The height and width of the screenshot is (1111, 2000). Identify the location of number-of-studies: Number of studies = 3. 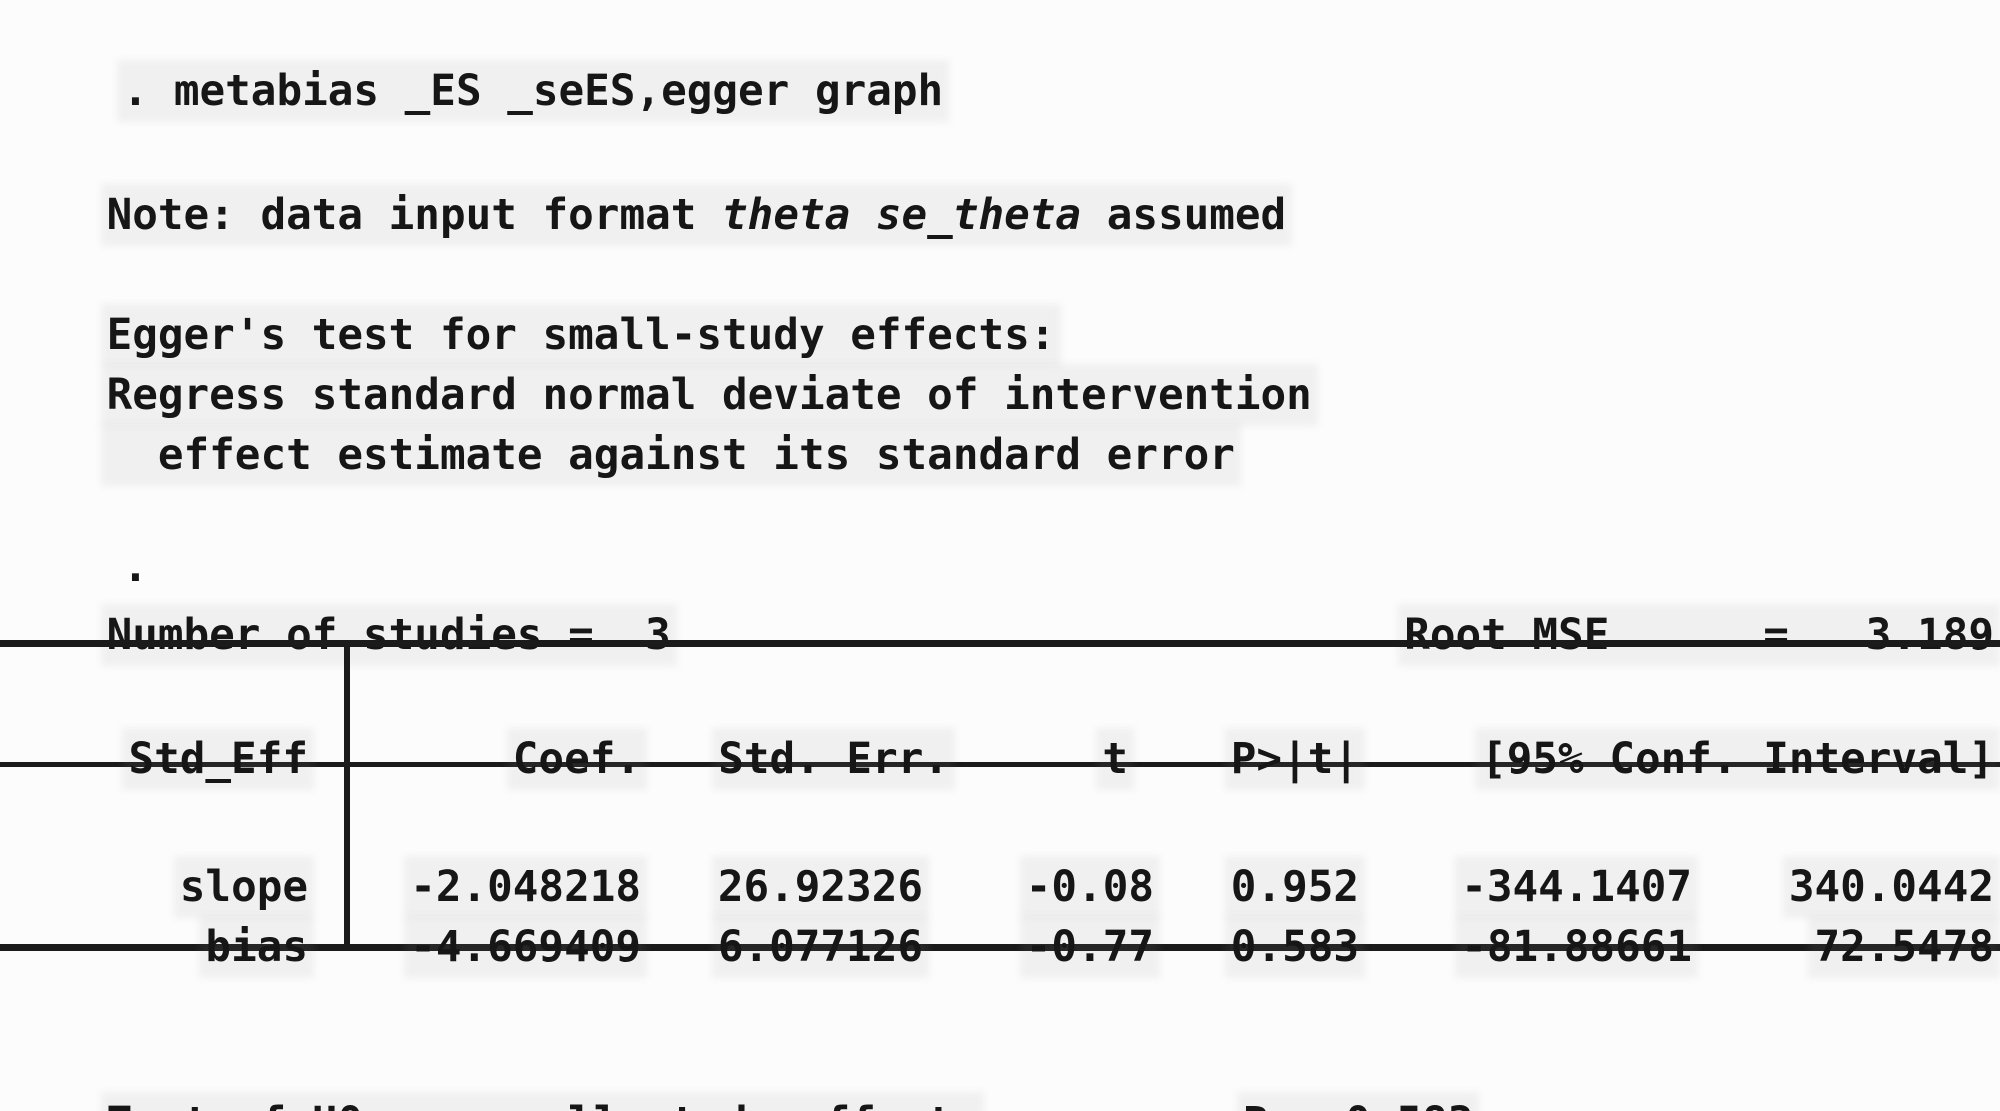
(388, 635).